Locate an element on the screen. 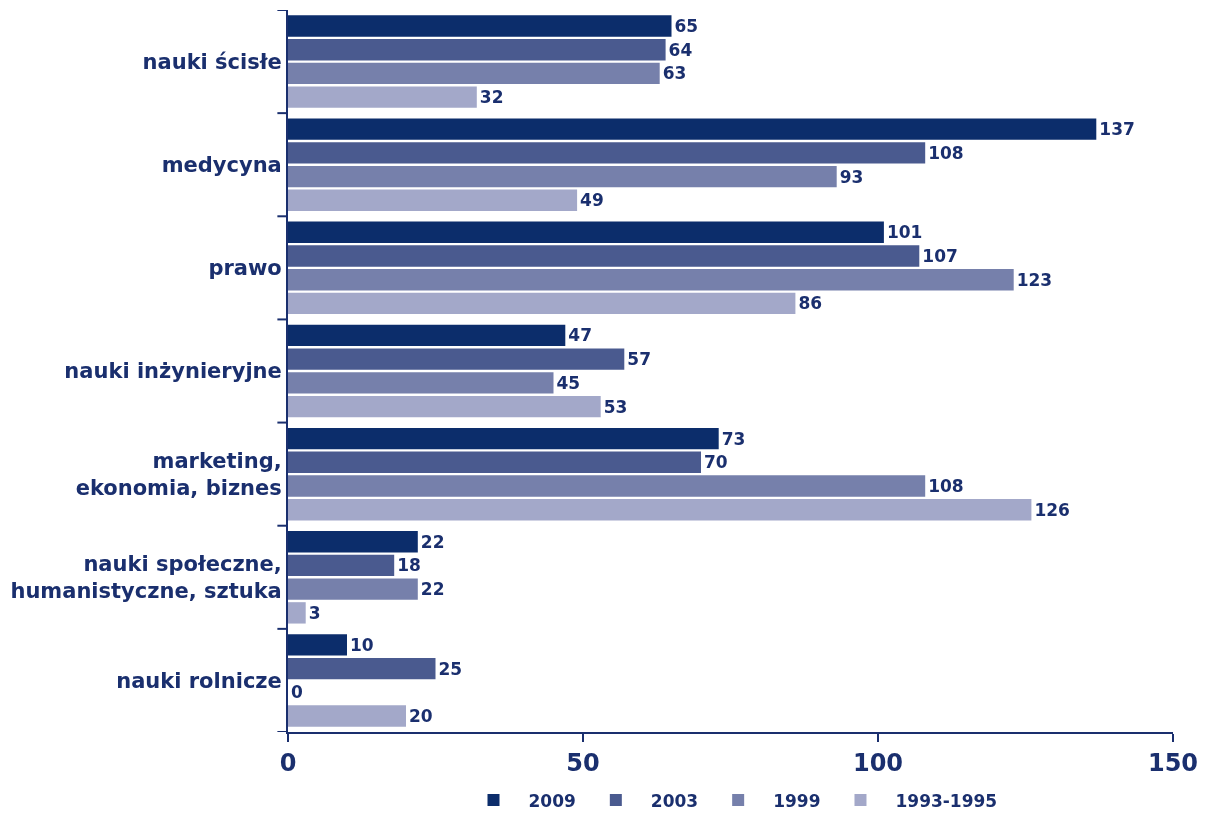 The height and width of the screenshot is (829, 1213). x-tick-label: 150 is located at coordinates (1173, 762).